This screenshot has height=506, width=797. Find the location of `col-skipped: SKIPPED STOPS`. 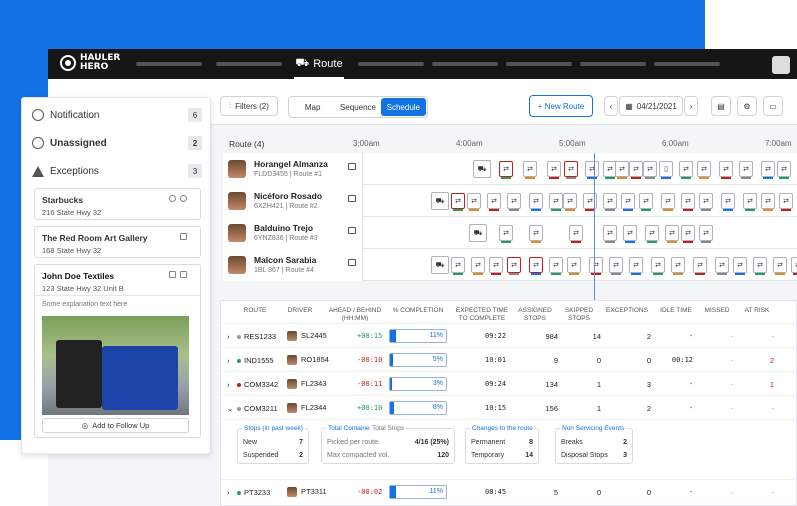

col-skipped: SKIPPED STOPS is located at coordinates (579, 314).